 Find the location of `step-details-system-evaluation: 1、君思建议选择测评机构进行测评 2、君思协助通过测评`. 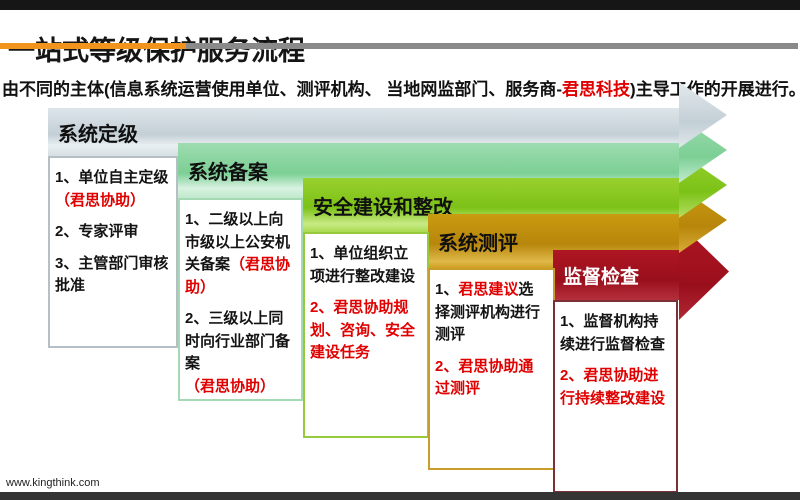

step-details-system-evaluation: 1、君思建议选择测评机构进行测评 2、君思协助通过测评 is located at coordinates (491, 369).